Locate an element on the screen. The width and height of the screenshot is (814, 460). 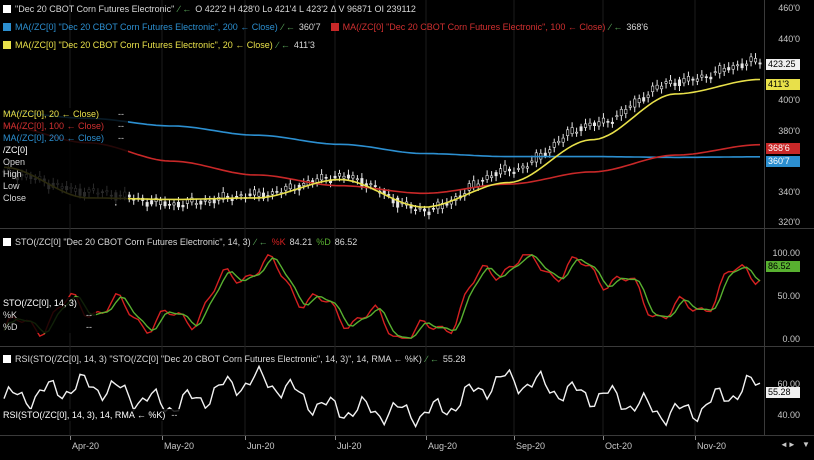
y-tick: 100.00 is located at coordinates (786, 253).